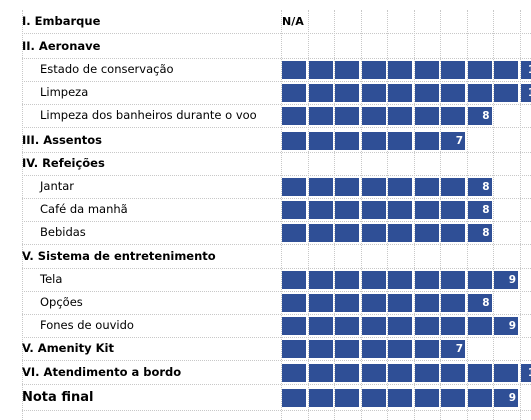  What do you see at coordinates (107, 69) in the screenshot?
I see `row-label: Estado de conservação` at bounding box center [107, 69].